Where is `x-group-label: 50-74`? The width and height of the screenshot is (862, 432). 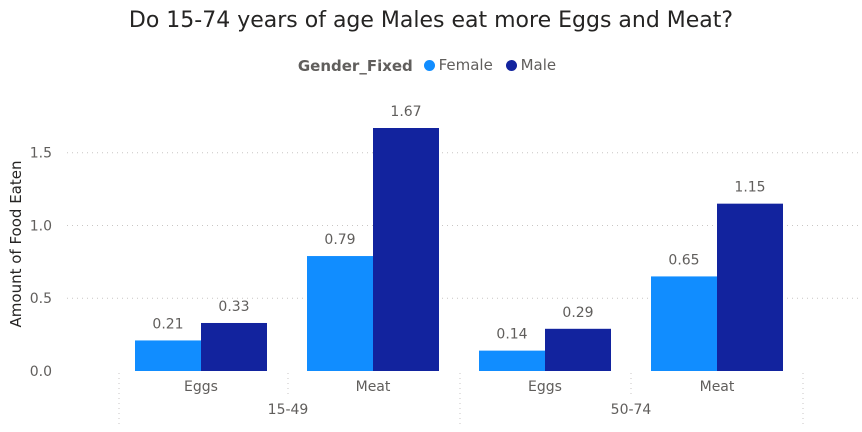 x-group-label: 50-74 is located at coordinates (631, 410).